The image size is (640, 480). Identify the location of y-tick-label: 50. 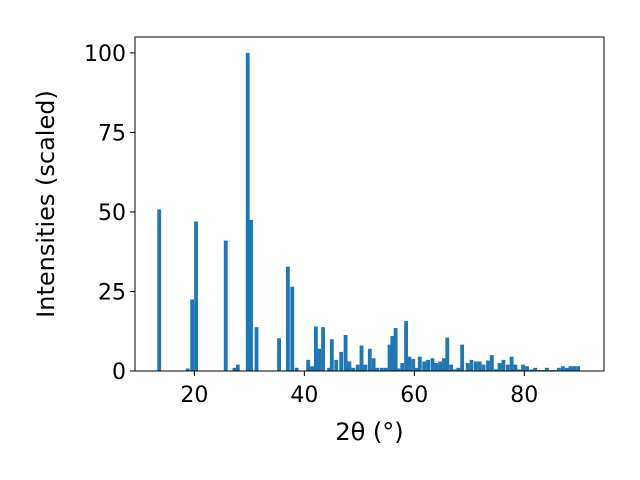
(112, 213).